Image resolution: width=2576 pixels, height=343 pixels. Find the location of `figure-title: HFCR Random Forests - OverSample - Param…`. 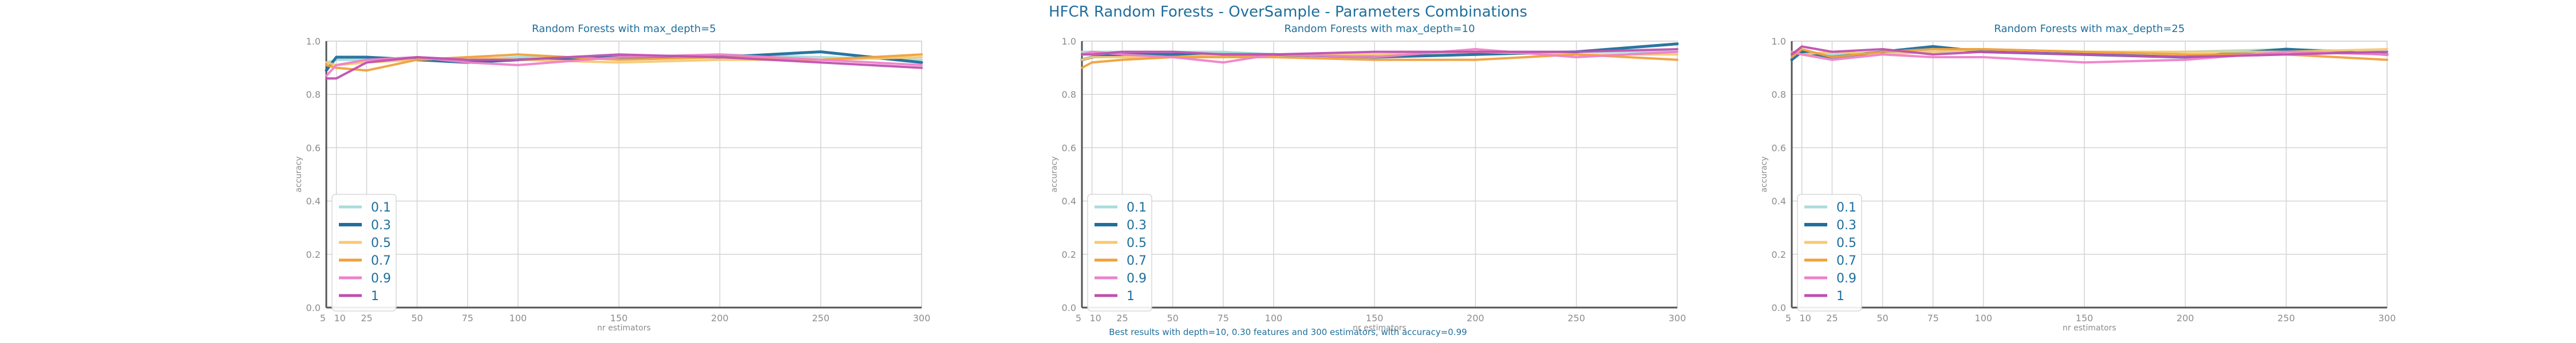

figure-title: HFCR Random Forests - OverSample - Param… is located at coordinates (1288, 12).